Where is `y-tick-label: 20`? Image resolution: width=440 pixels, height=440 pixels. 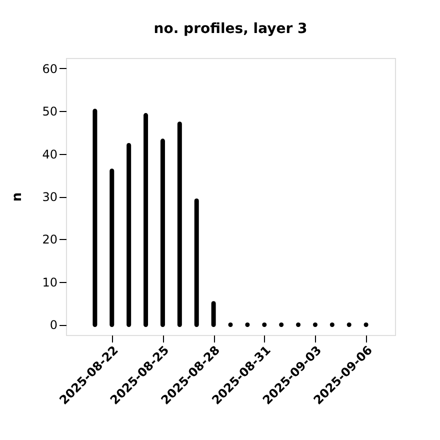
y-tick-label: 20 is located at coordinates (50, 239).